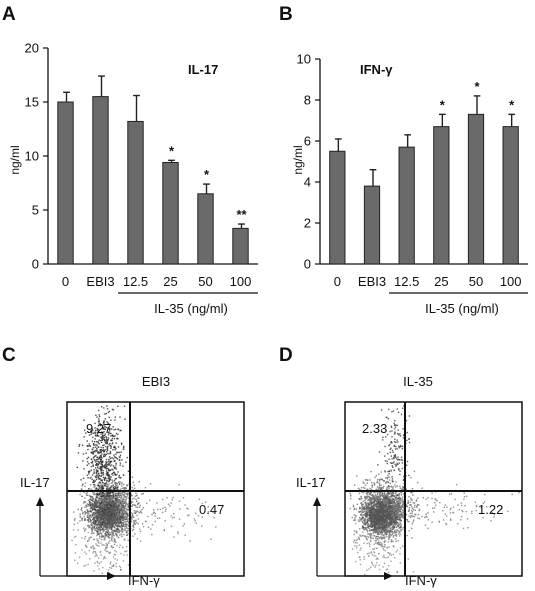  I want to click on flow-d-events, so click(434, 490).